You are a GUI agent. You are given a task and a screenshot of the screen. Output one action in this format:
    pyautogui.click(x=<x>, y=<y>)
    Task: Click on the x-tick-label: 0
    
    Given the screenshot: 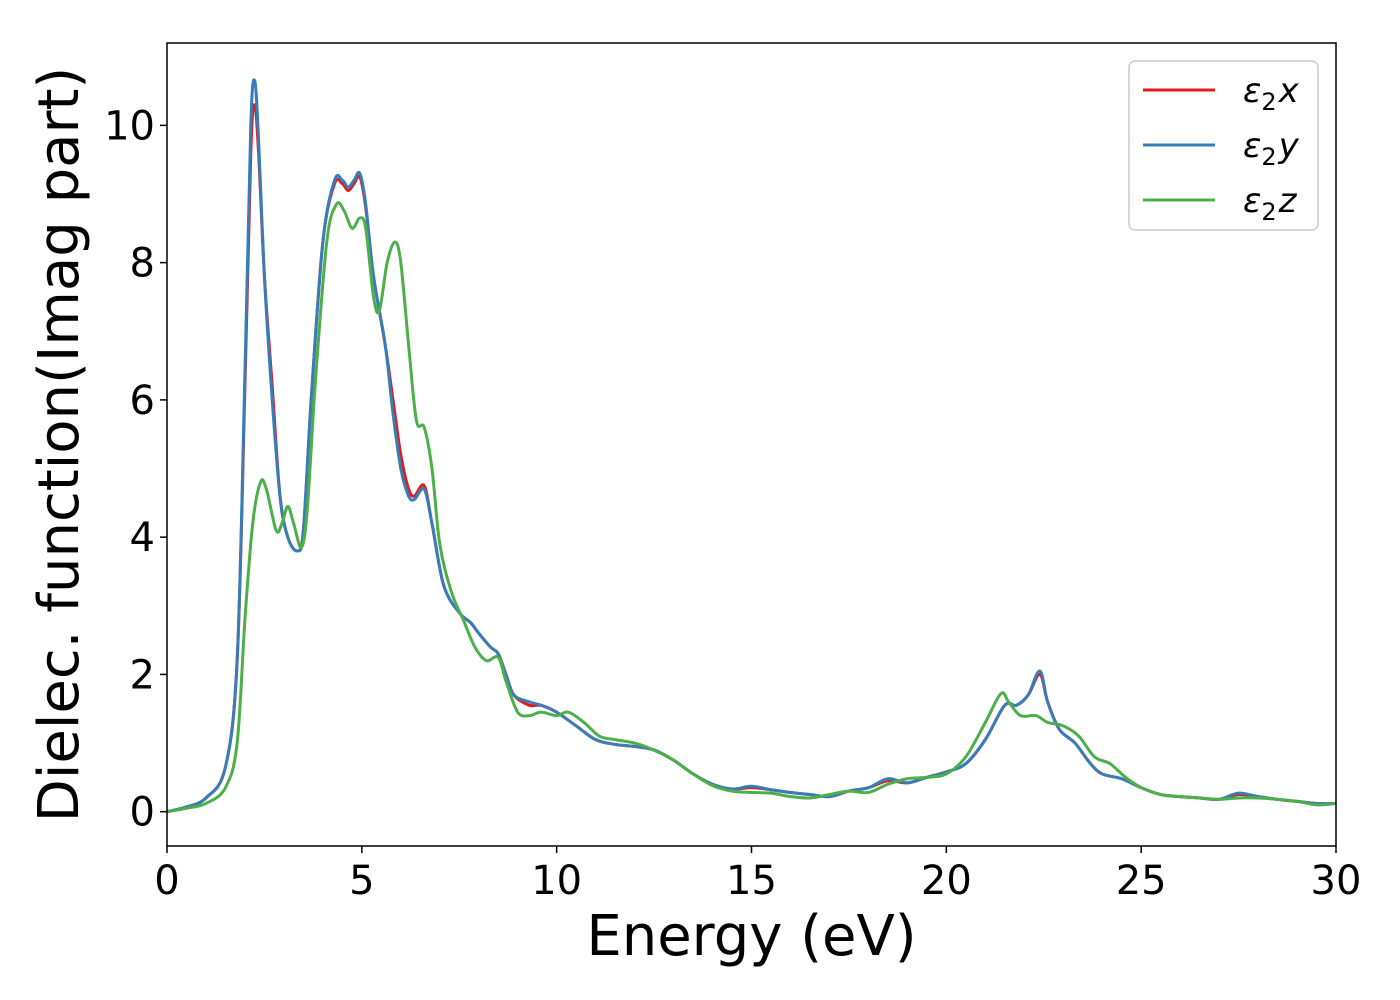 What is the action you would take?
    pyautogui.click(x=166, y=881)
    